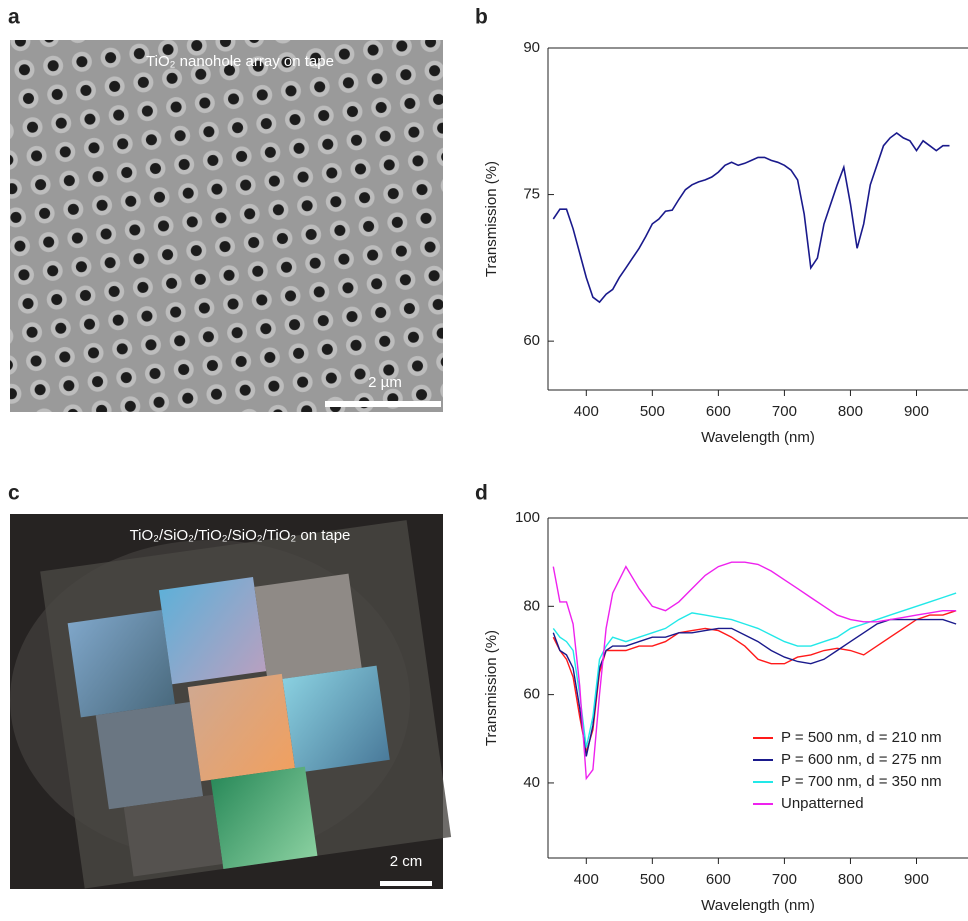 The image size is (968, 921). What do you see at coordinates (527, 517) in the screenshot?
I see `y-tick-label: 100` at bounding box center [527, 517].